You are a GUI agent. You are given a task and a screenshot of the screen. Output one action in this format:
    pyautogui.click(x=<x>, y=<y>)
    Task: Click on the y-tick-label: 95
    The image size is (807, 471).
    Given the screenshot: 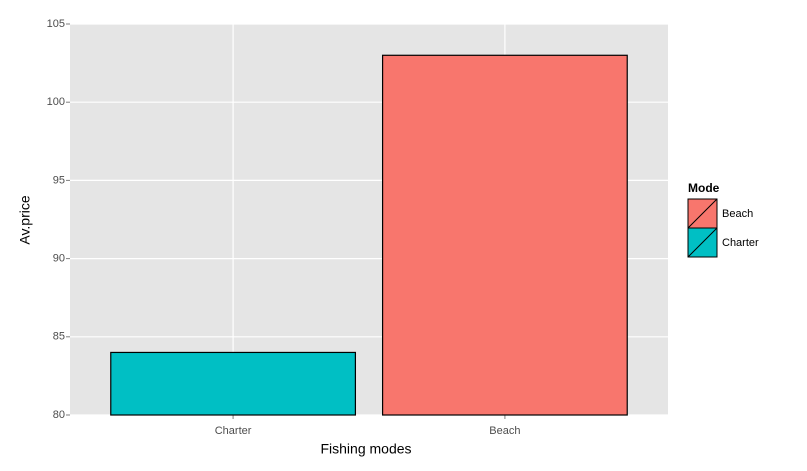 What is the action you would take?
    pyautogui.click(x=59, y=180)
    